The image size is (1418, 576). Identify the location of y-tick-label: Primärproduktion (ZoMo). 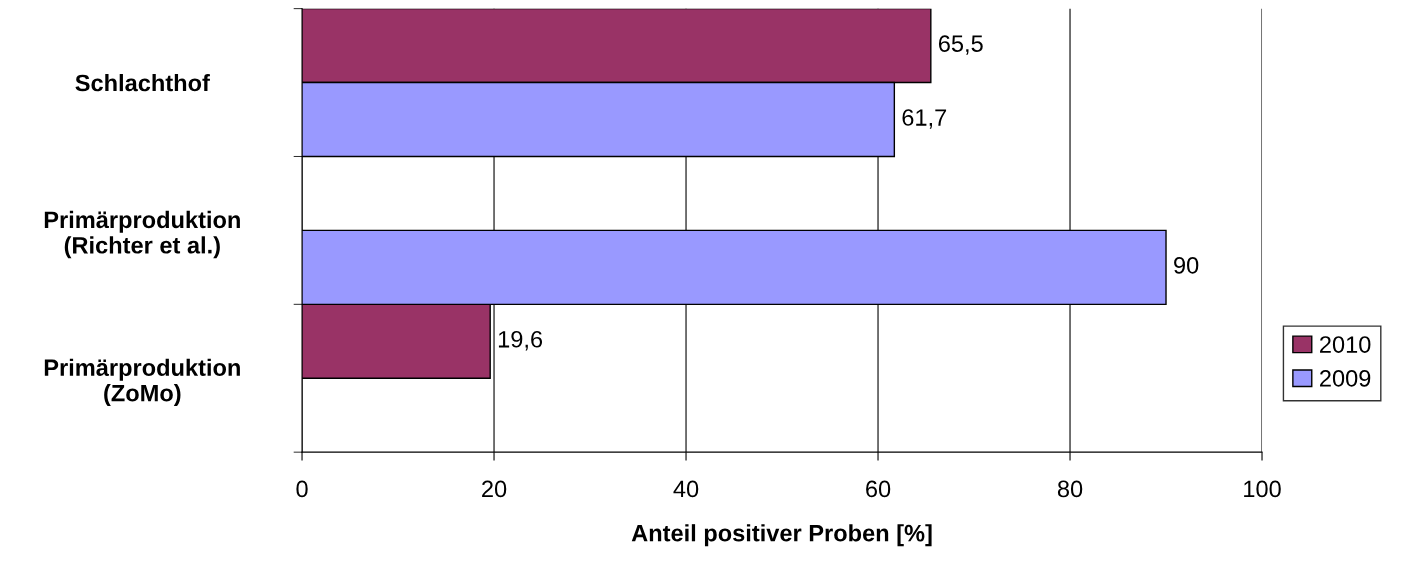
(142, 382).